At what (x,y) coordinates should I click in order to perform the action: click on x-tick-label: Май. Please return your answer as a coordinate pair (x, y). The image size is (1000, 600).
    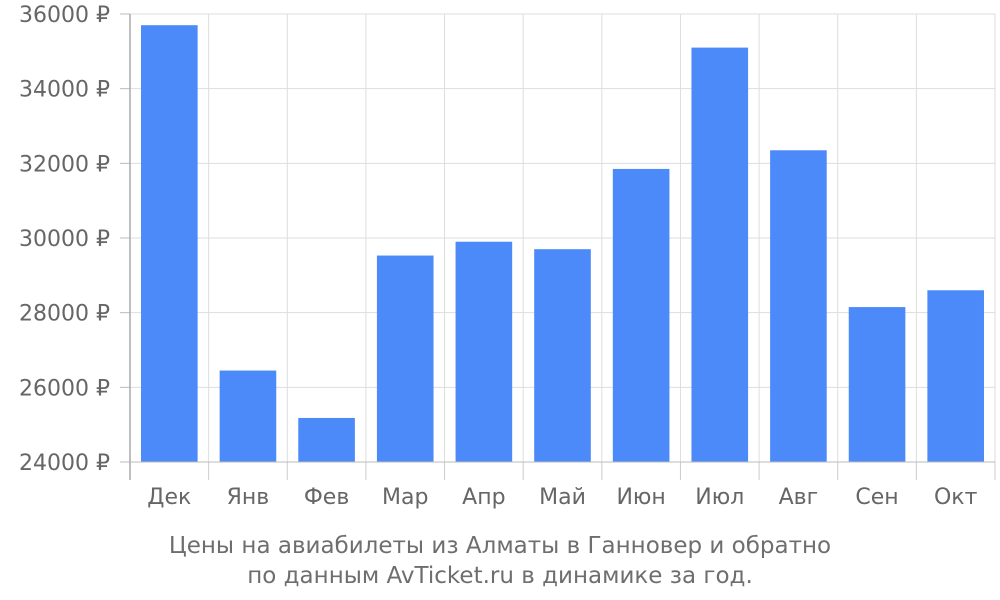
    Looking at the image, I should click on (562, 497).